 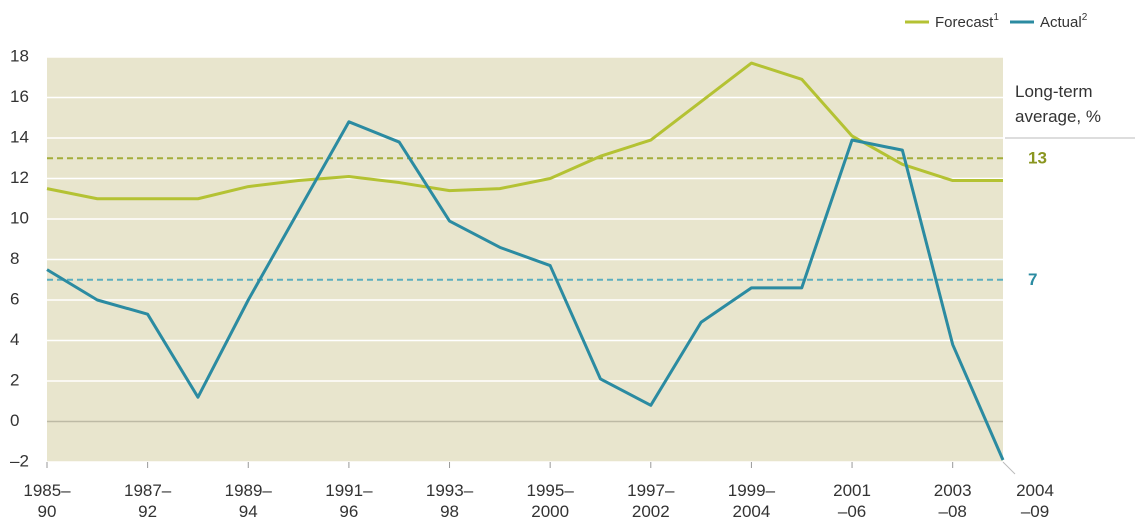 I want to click on x-tick-label: 1985– 90, so click(x=47, y=501).